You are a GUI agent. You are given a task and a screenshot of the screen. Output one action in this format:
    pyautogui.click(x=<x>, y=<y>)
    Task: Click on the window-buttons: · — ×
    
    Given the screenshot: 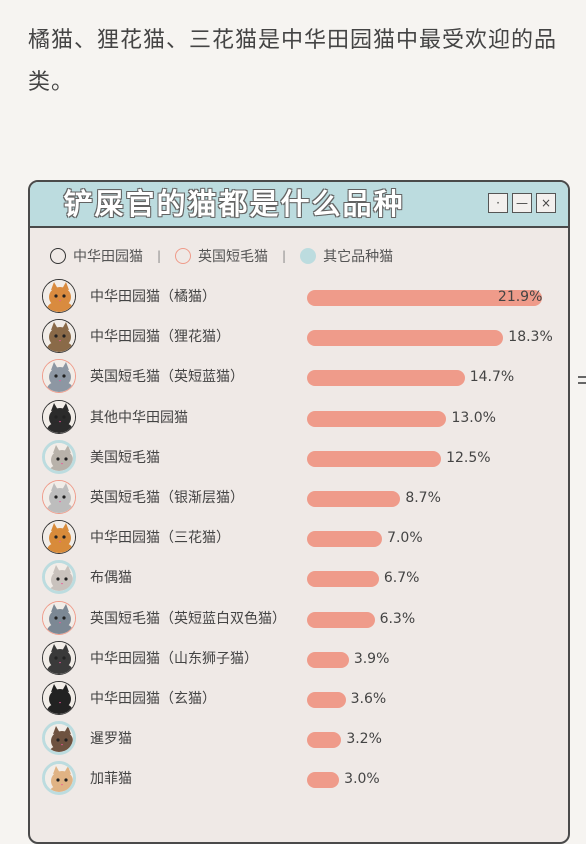 What is the action you would take?
    pyautogui.click(x=522, y=203)
    